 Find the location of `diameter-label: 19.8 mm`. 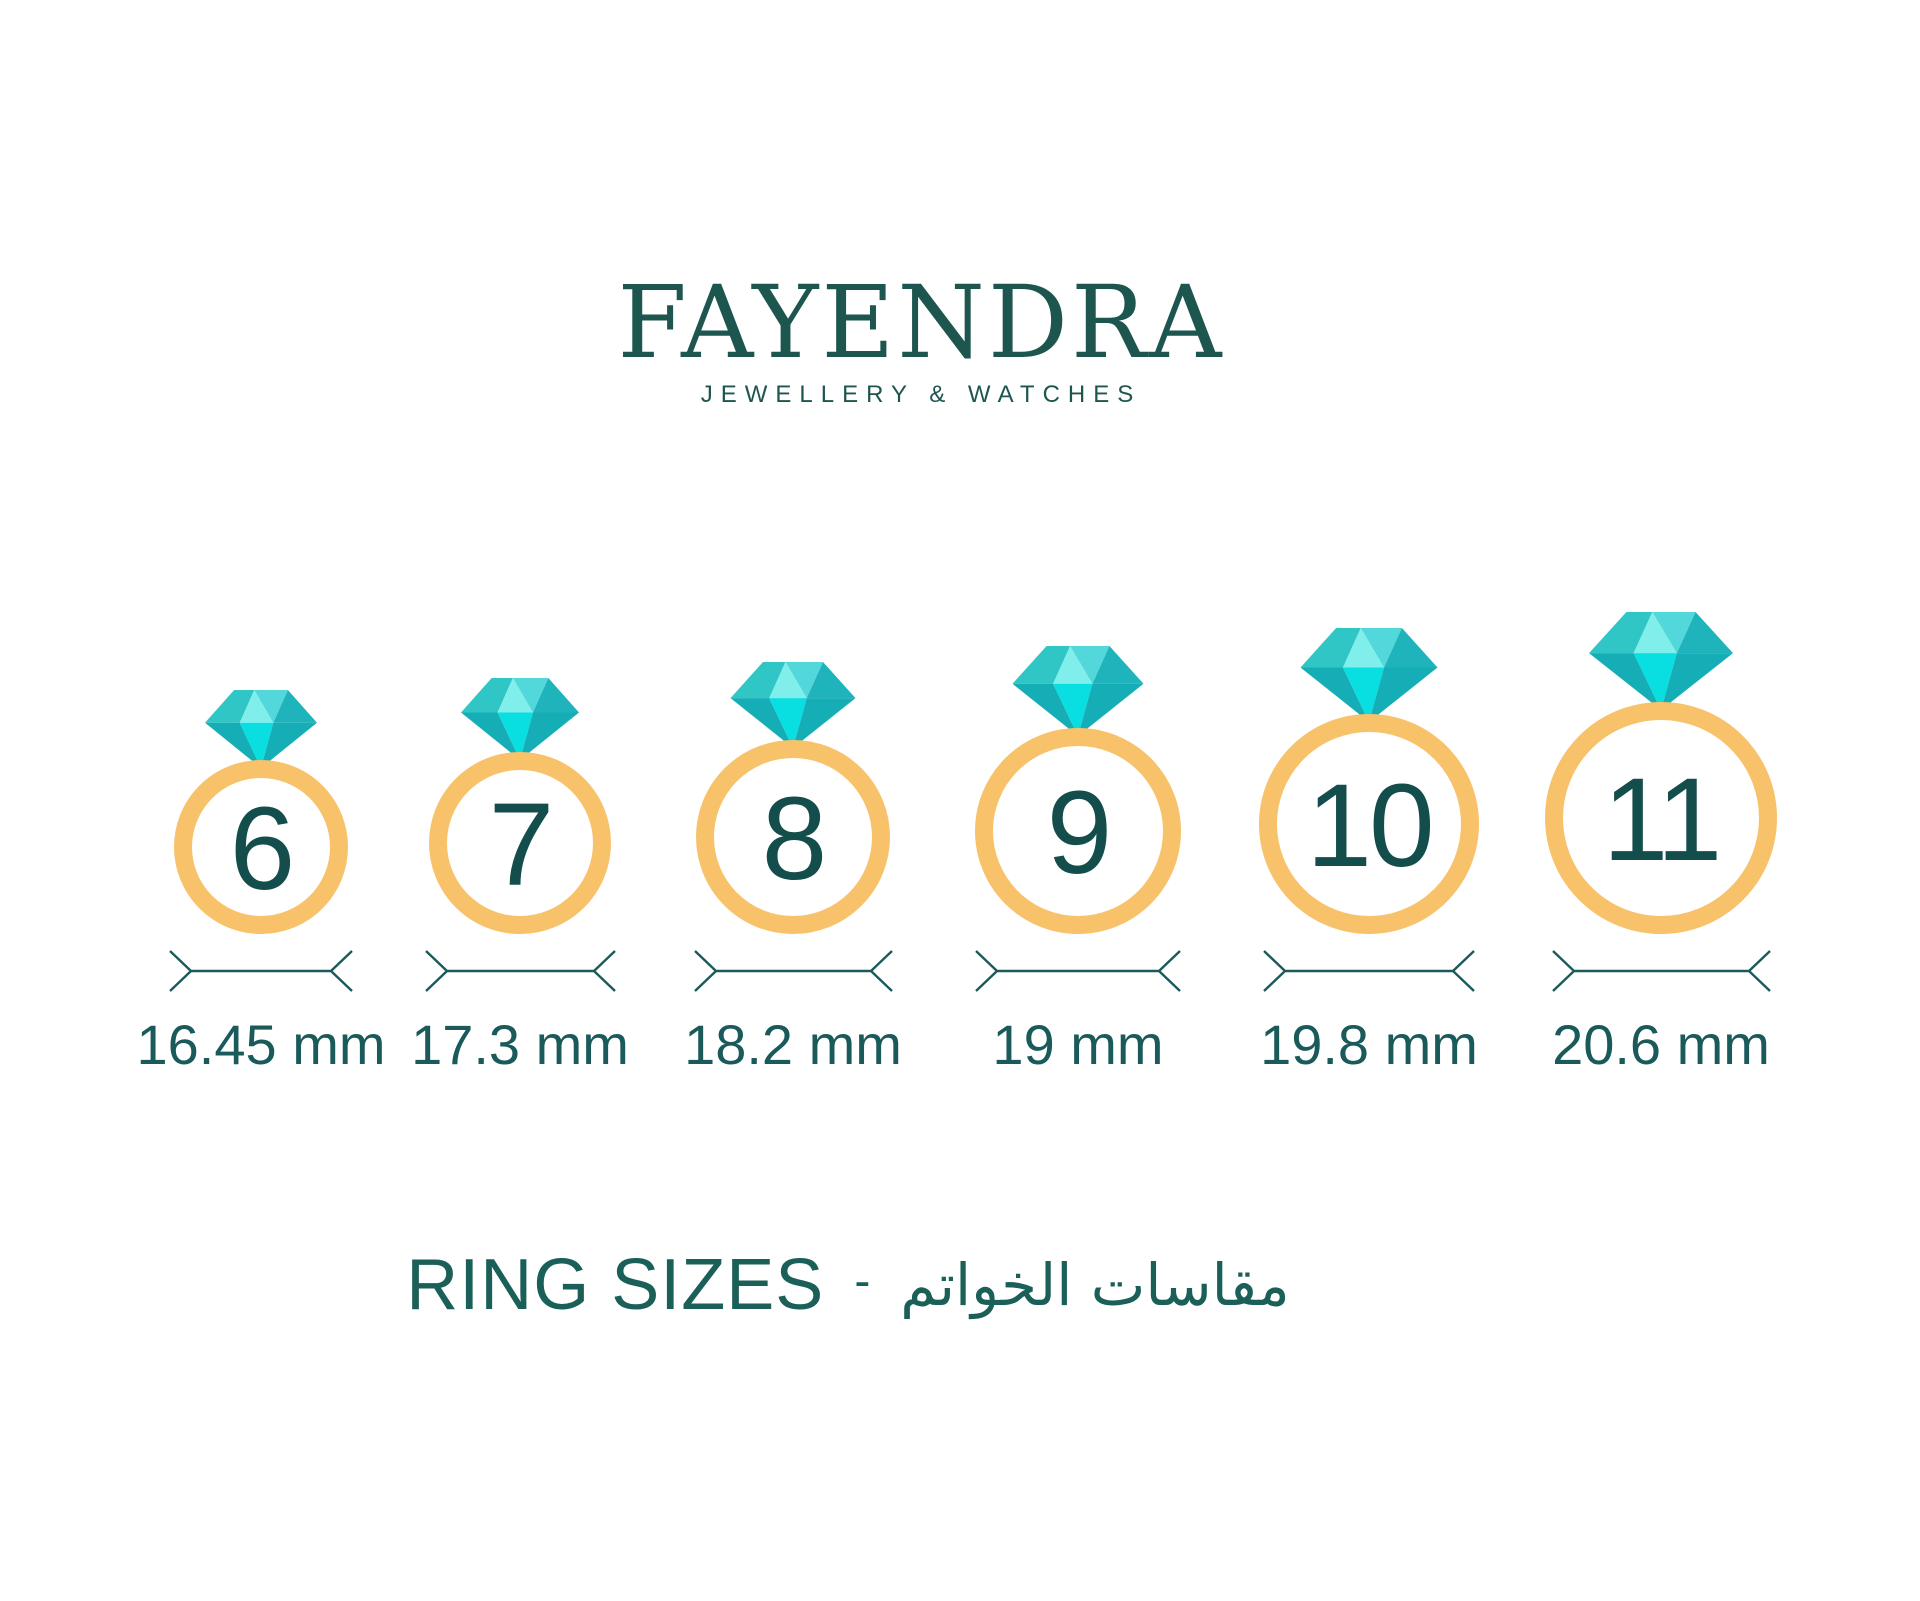

diameter-label: 19.8 mm is located at coordinates (1369, 1044).